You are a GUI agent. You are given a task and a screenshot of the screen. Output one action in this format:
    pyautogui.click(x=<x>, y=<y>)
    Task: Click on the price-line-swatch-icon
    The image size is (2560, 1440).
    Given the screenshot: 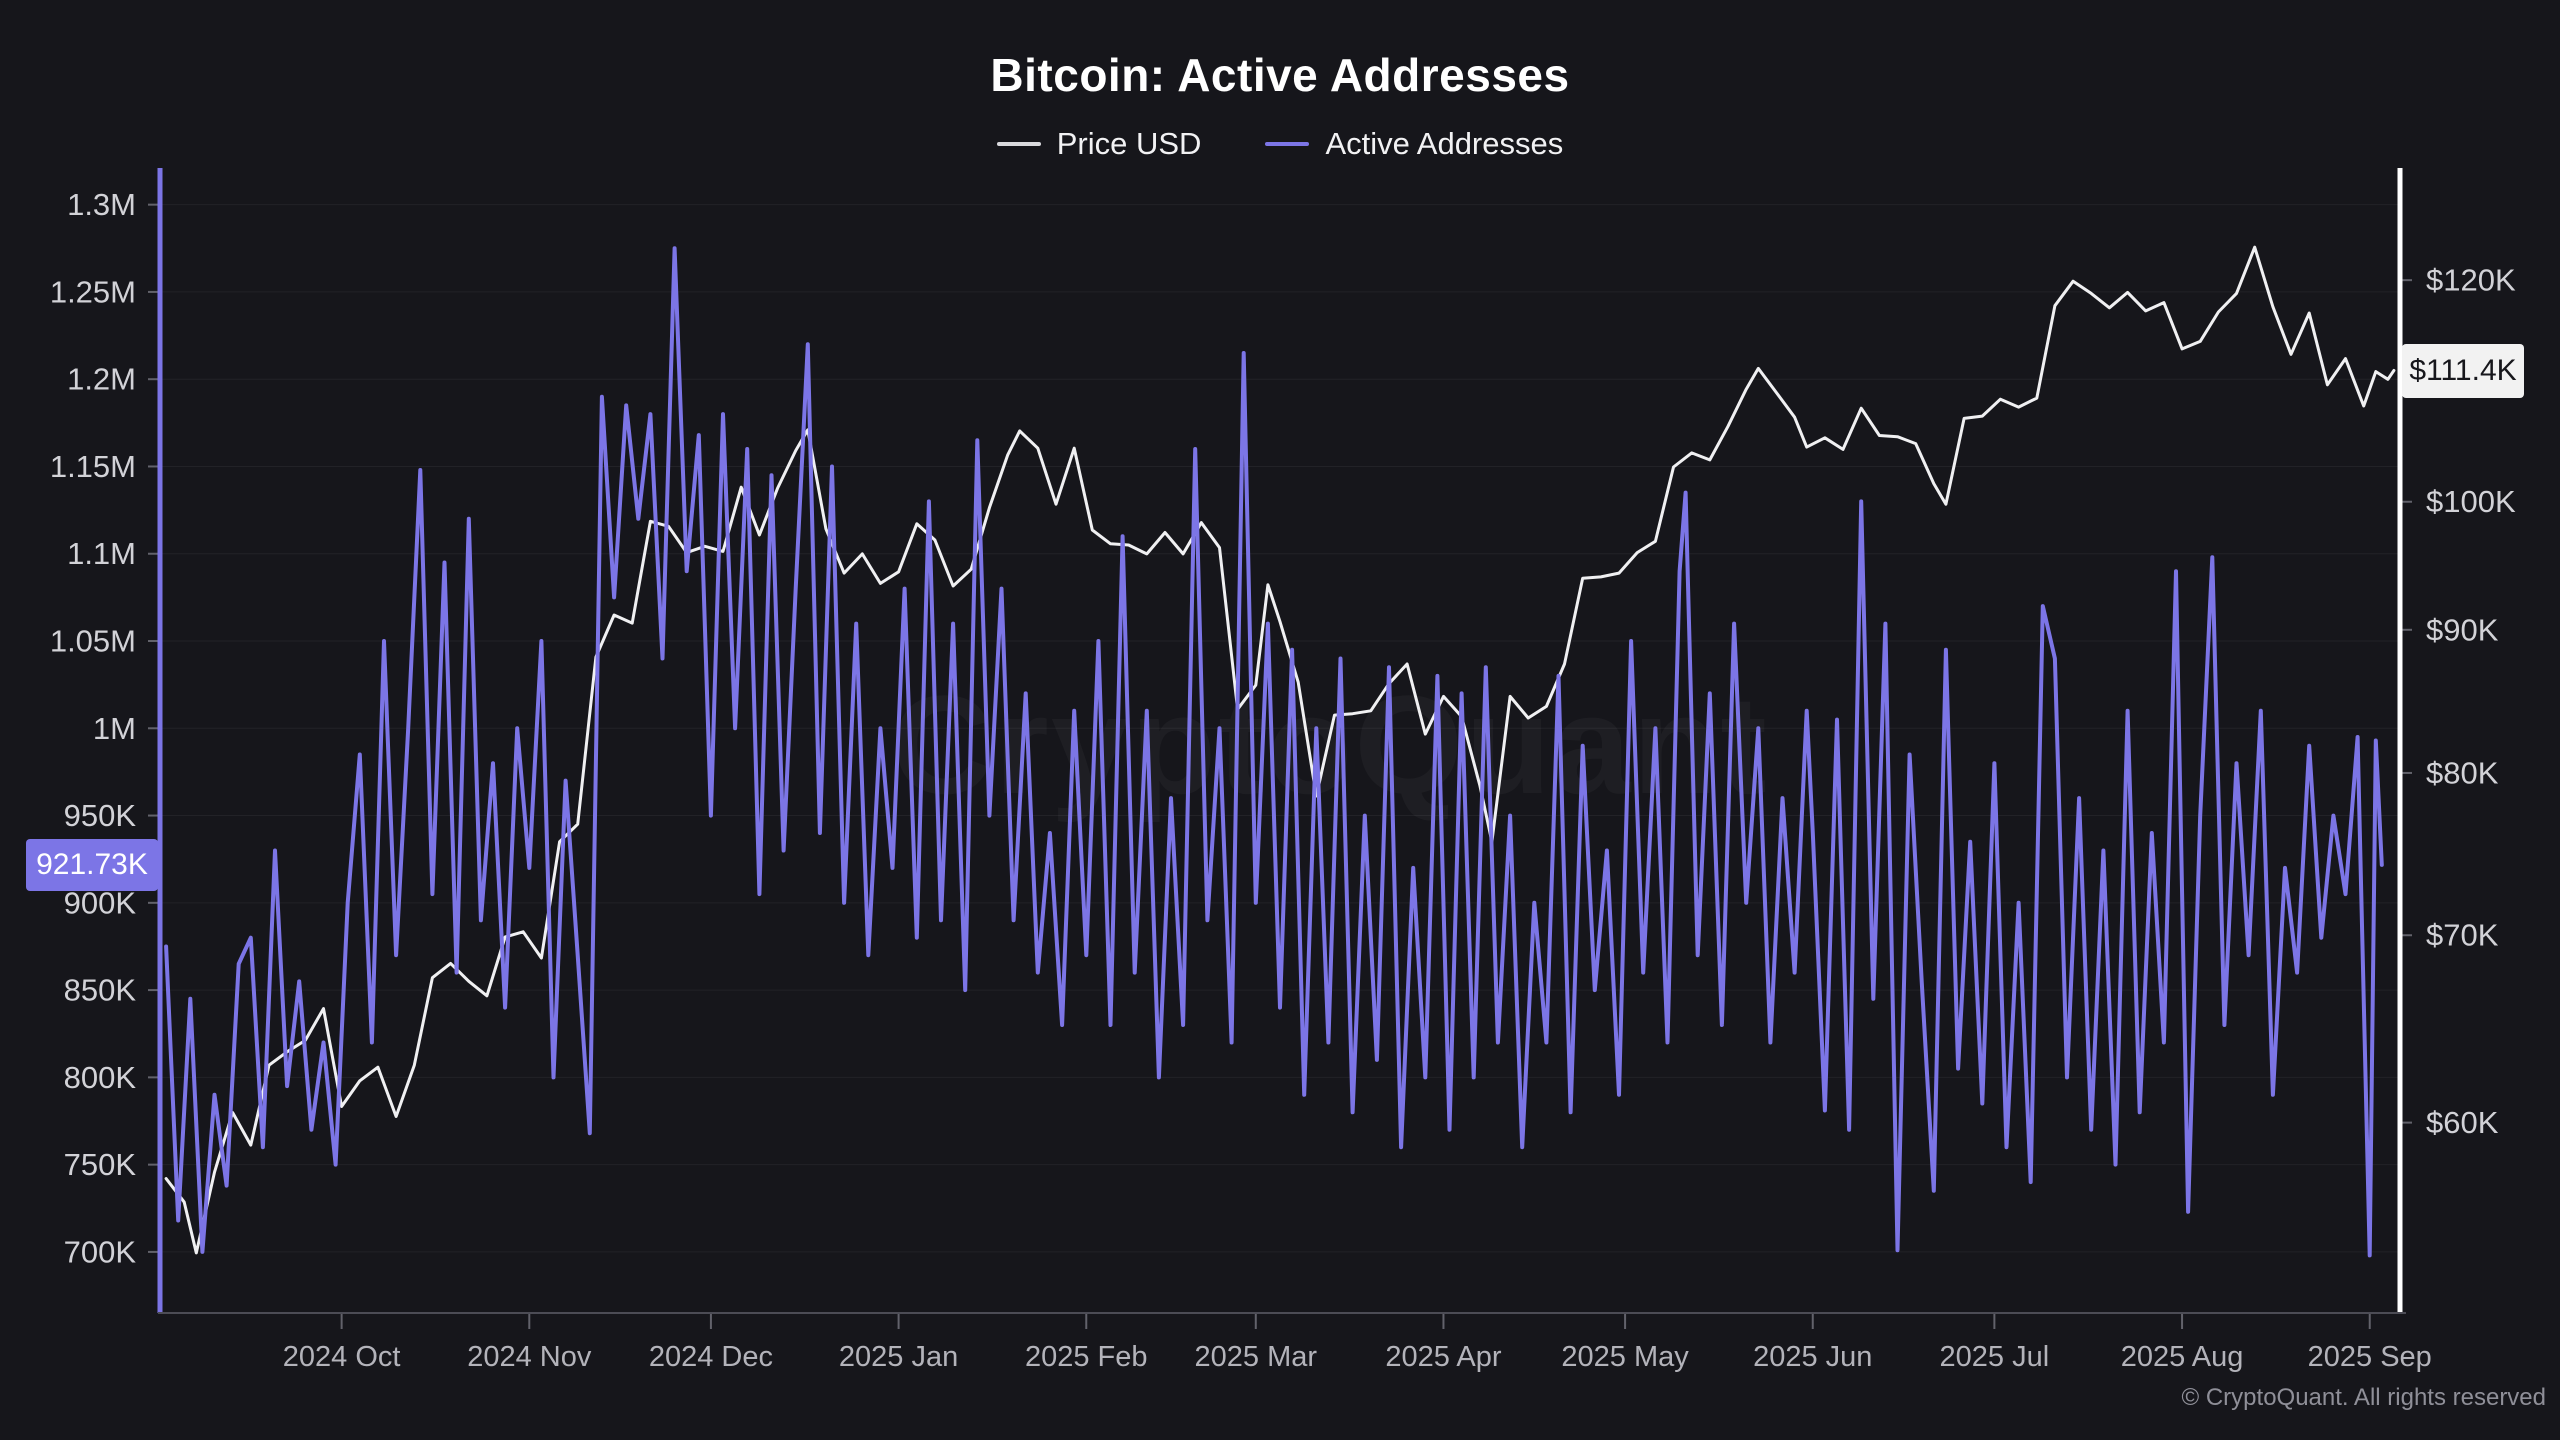 What is the action you would take?
    pyautogui.click(x=1018, y=144)
    